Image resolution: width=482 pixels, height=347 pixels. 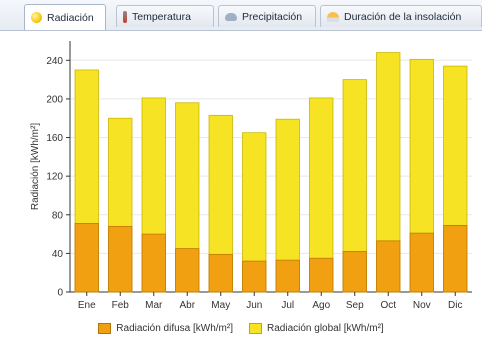 I want to click on y-tick-label: 120, so click(x=54, y=177).